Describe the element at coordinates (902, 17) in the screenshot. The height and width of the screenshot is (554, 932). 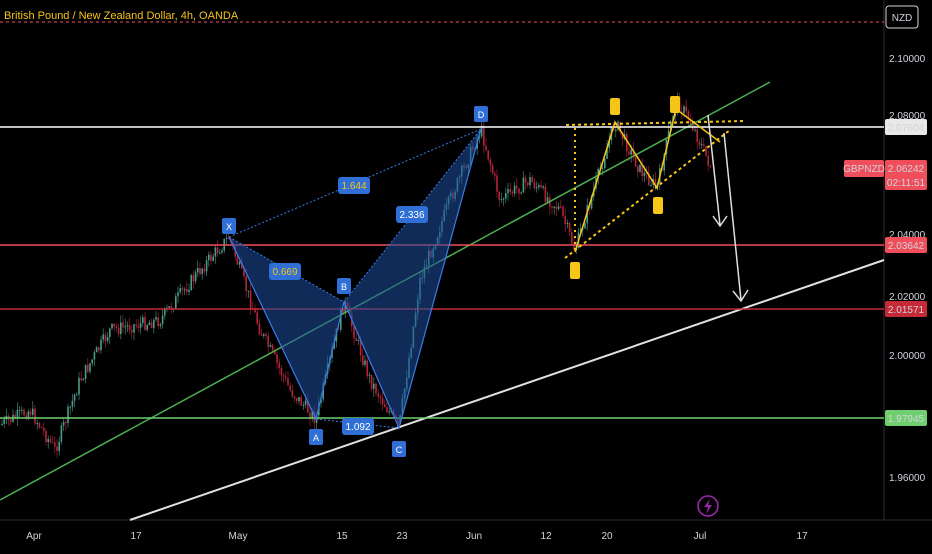
I see `currency-selector: NZD` at that location.